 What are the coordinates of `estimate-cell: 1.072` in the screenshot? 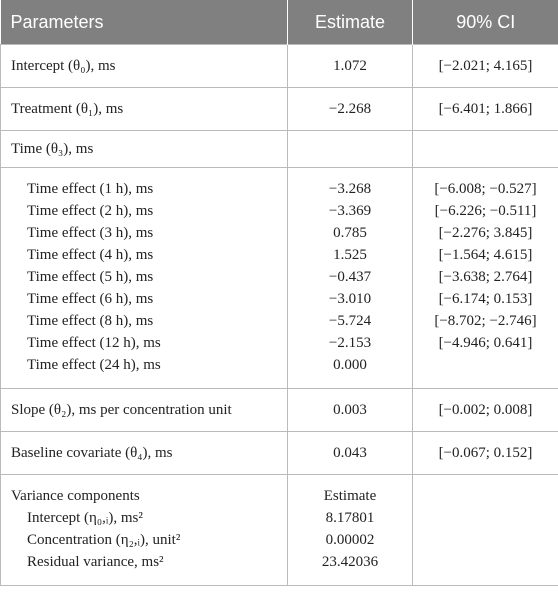 It's located at (350, 66).